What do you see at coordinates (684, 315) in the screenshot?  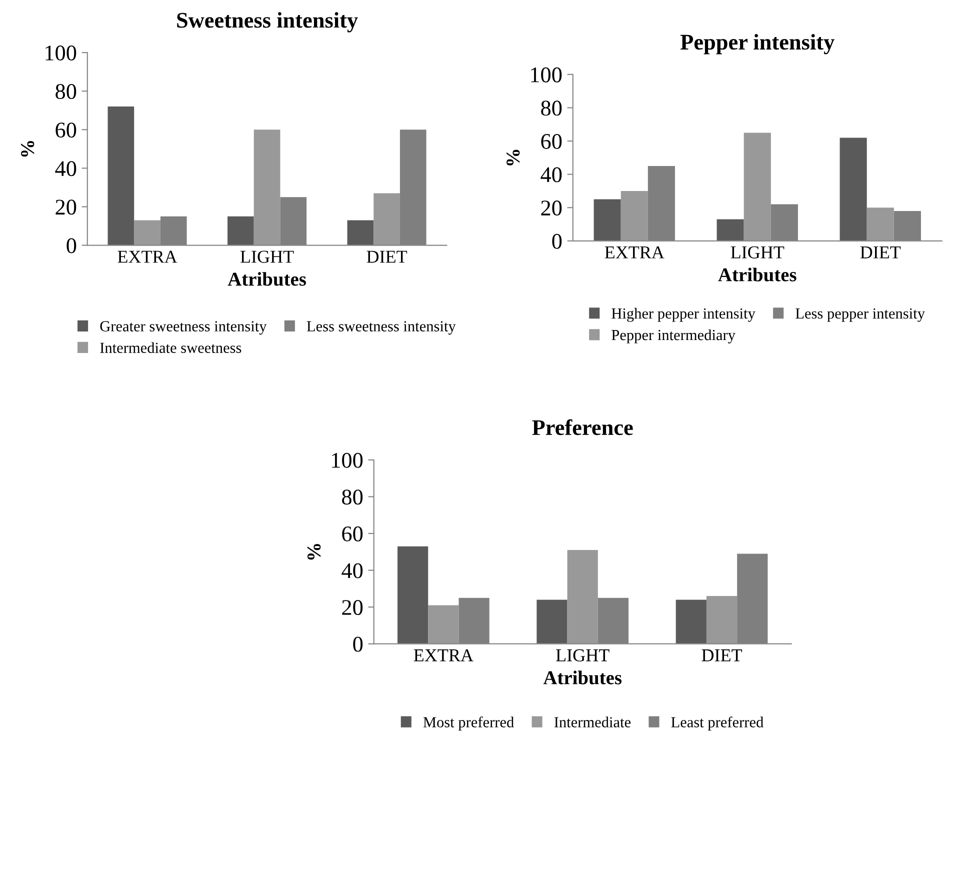 I see `legend-label: Higher pepper intensity` at bounding box center [684, 315].